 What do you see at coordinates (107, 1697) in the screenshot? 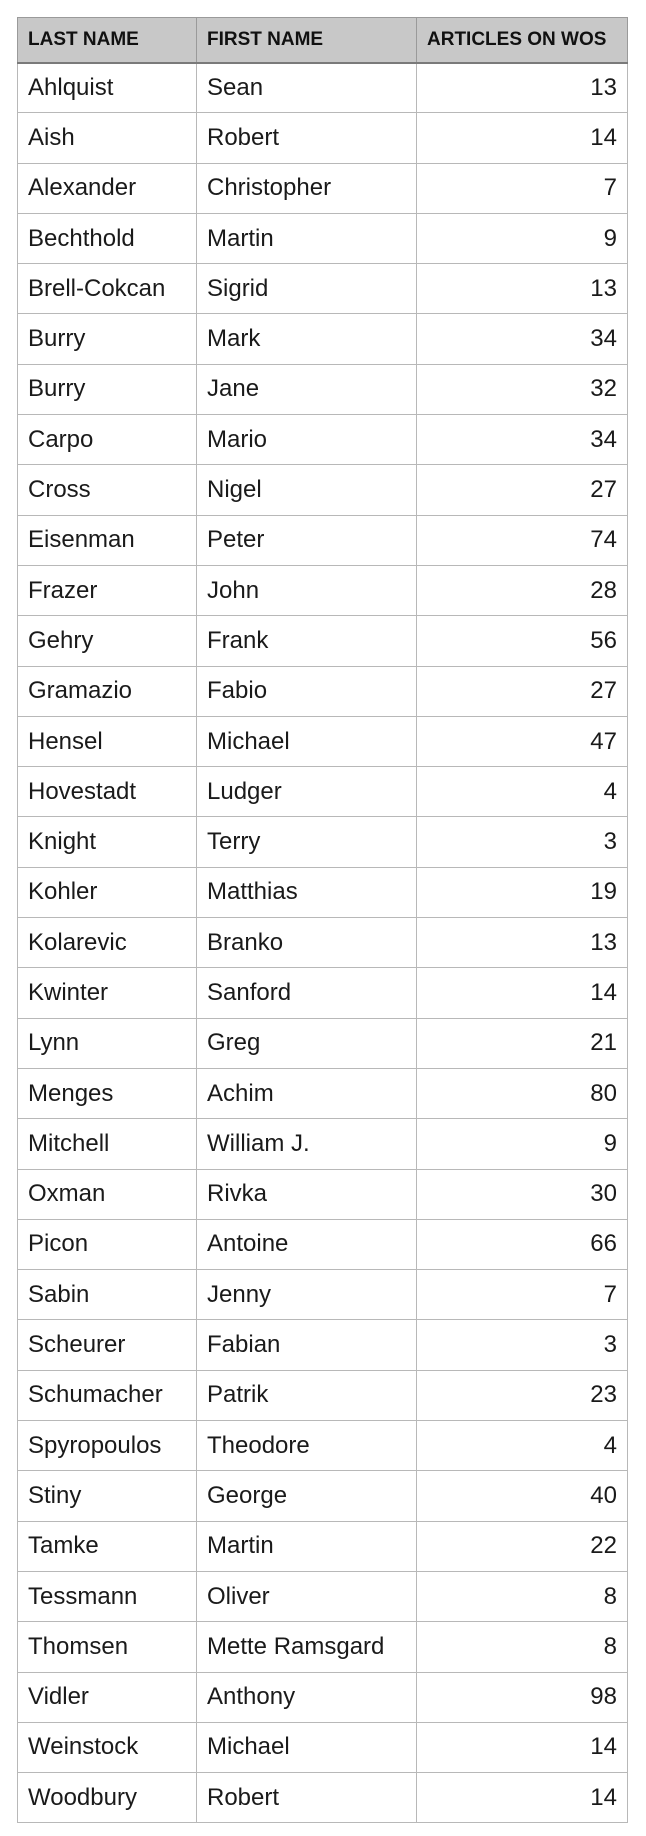
I see `cell-last-name: Vidler` at bounding box center [107, 1697].